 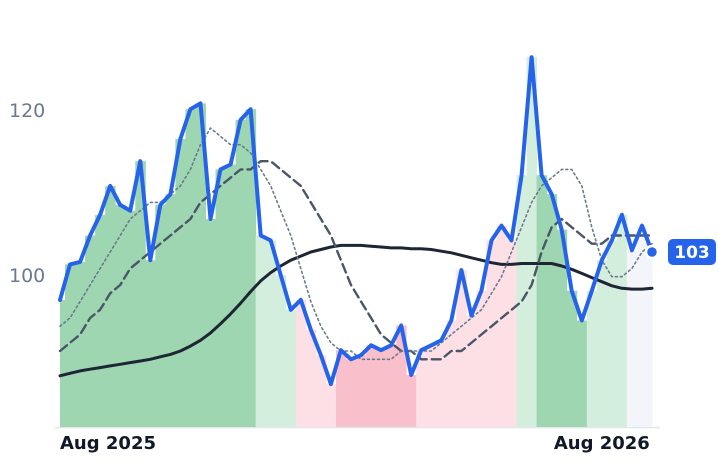 What do you see at coordinates (108, 443) in the screenshot?
I see `x-tick-label: Aug 2025` at bounding box center [108, 443].